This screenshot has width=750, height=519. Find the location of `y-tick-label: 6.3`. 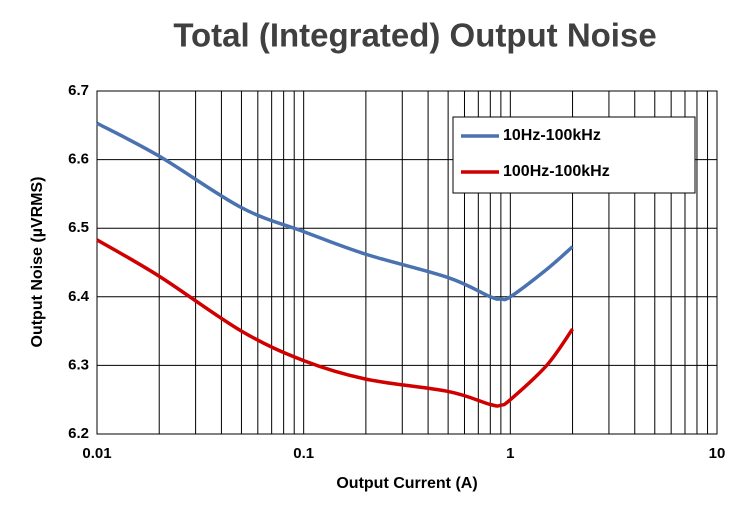

y-tick-label: 6.3 is located at coordinates (78, 364).